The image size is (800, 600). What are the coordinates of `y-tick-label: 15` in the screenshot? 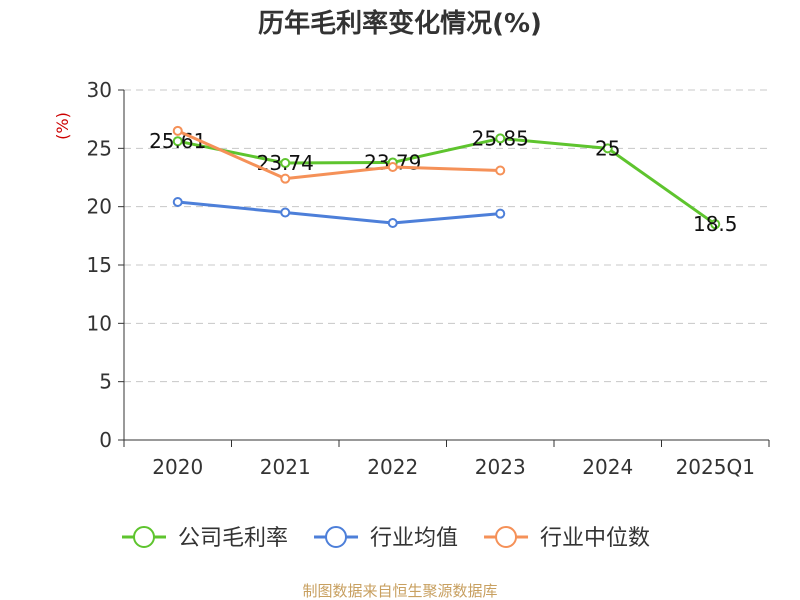 It's located at (99, 265).